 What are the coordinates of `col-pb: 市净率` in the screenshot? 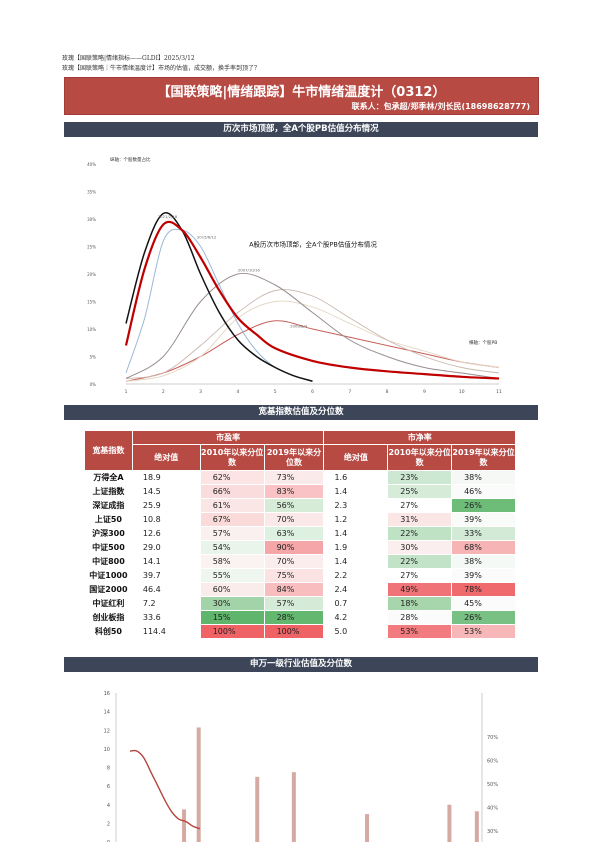 It's located at (419, 437).